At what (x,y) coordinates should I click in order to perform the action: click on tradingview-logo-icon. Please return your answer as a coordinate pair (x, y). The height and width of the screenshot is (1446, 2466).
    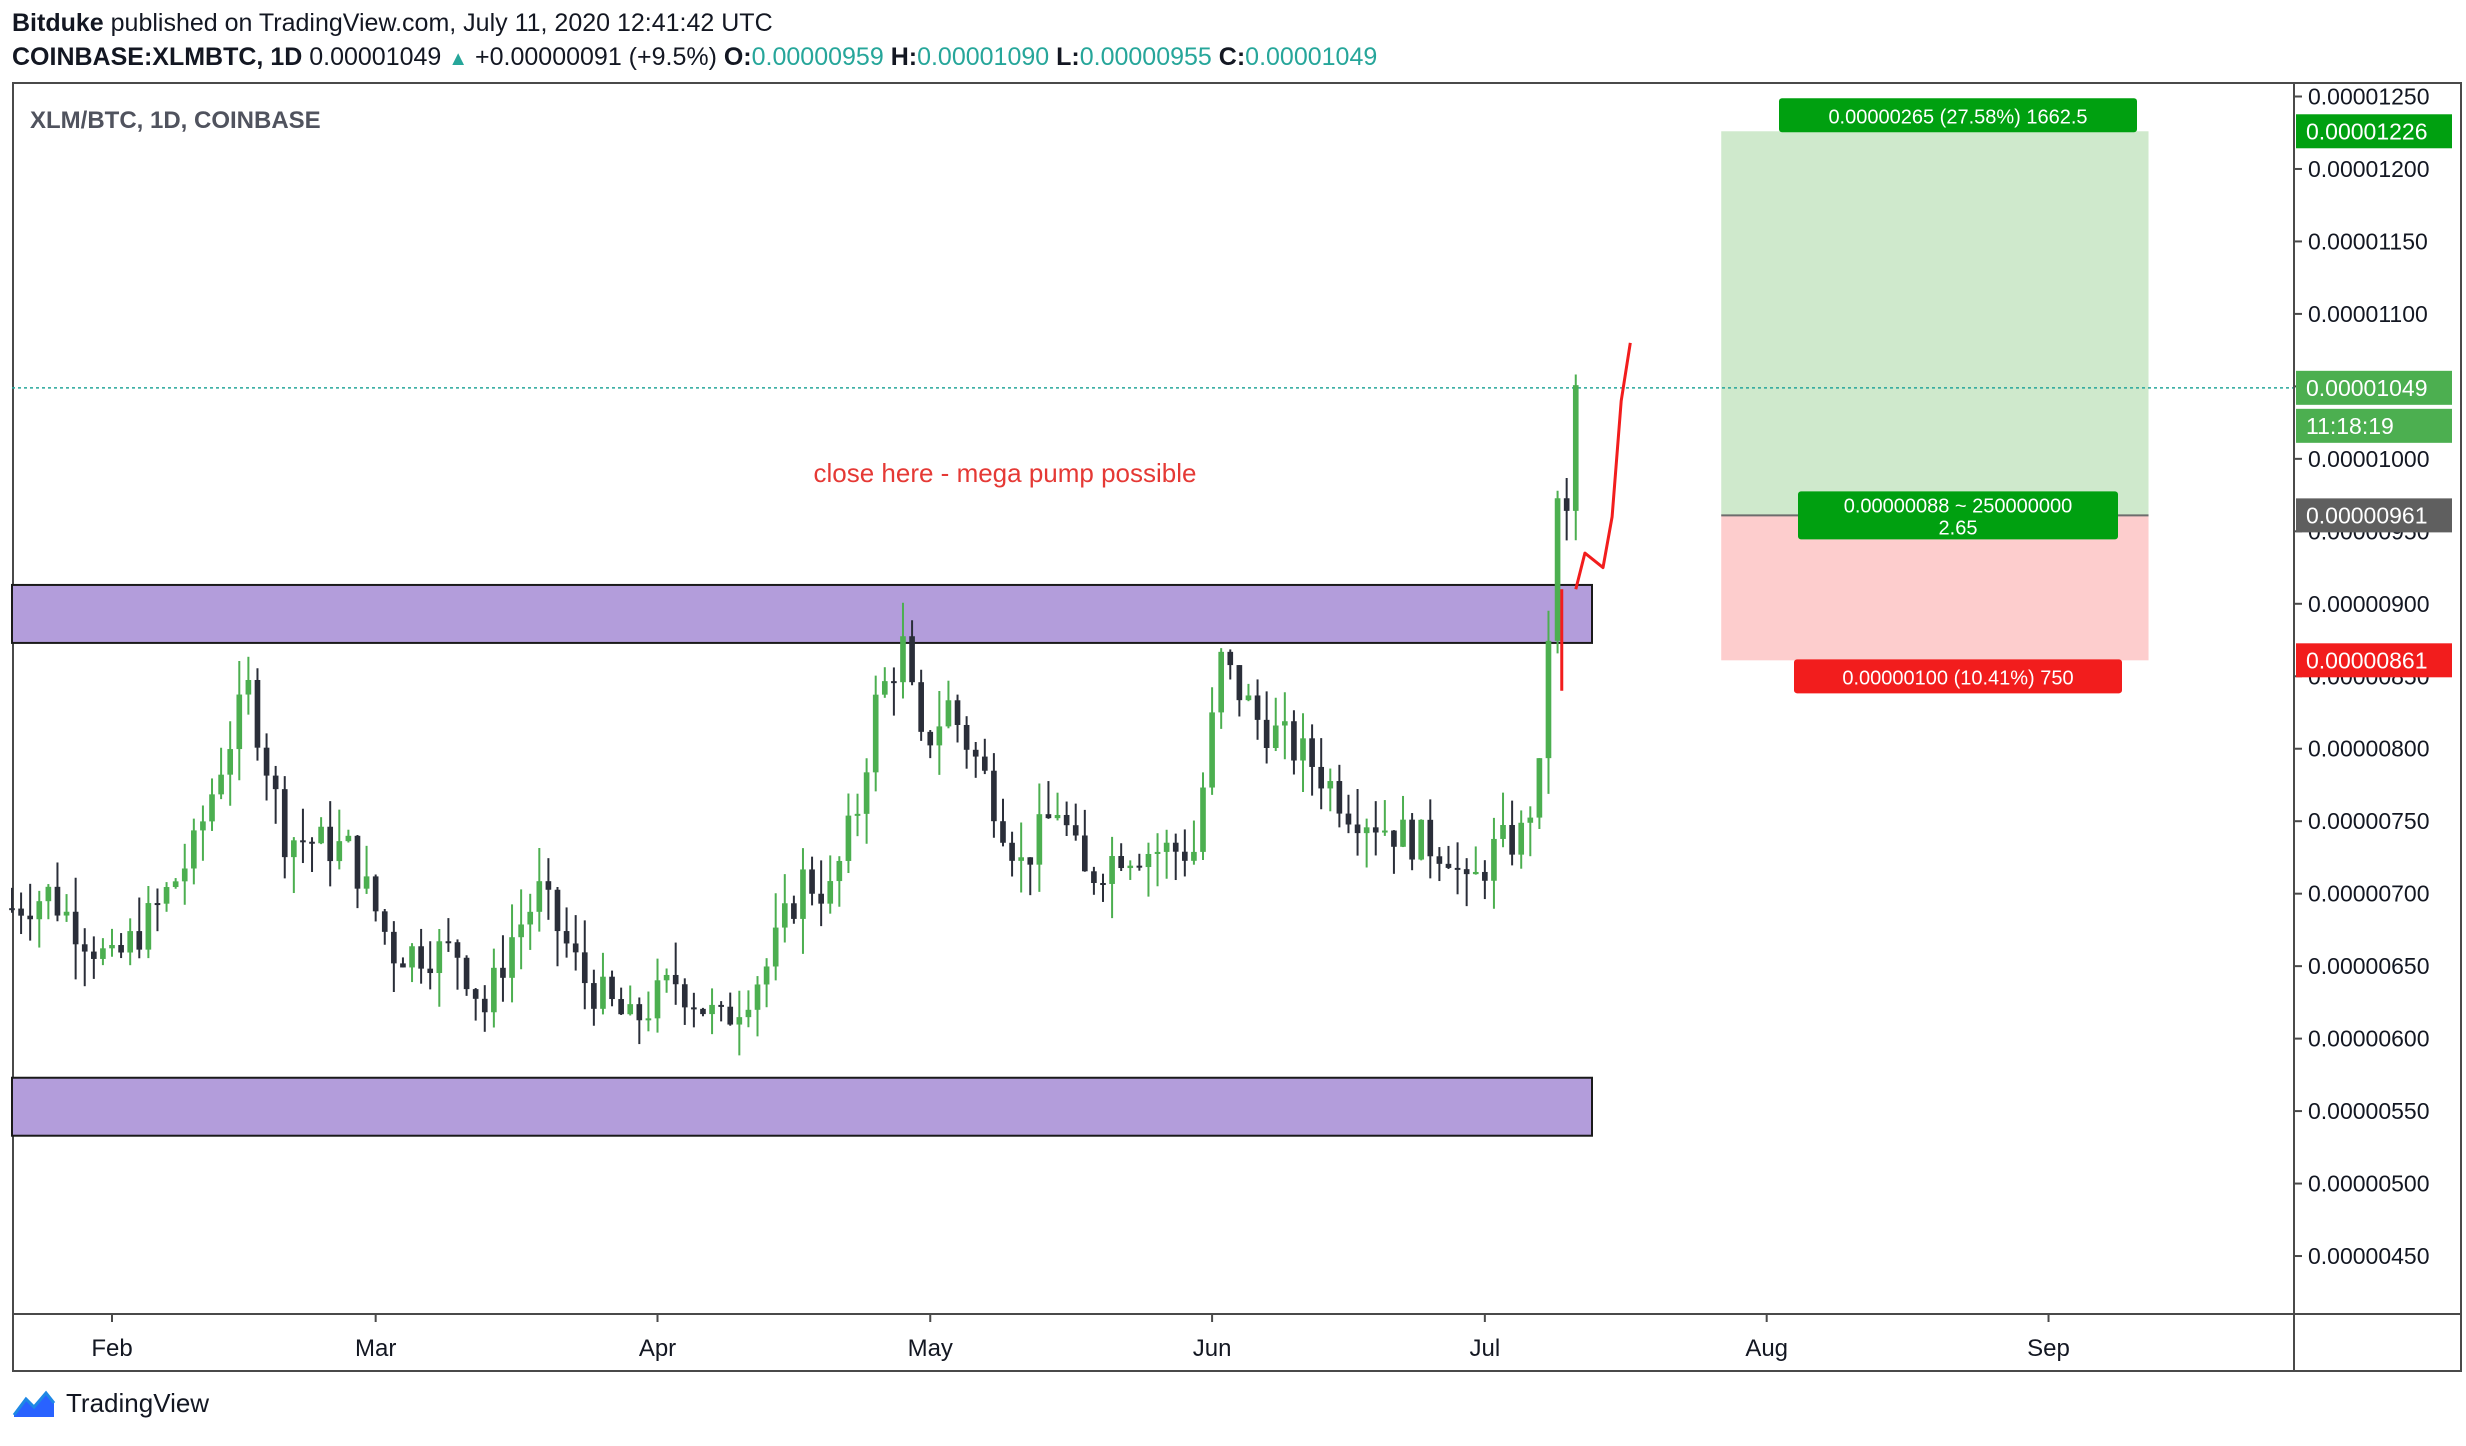
    Looking at the image, I should click on (34, 1404).